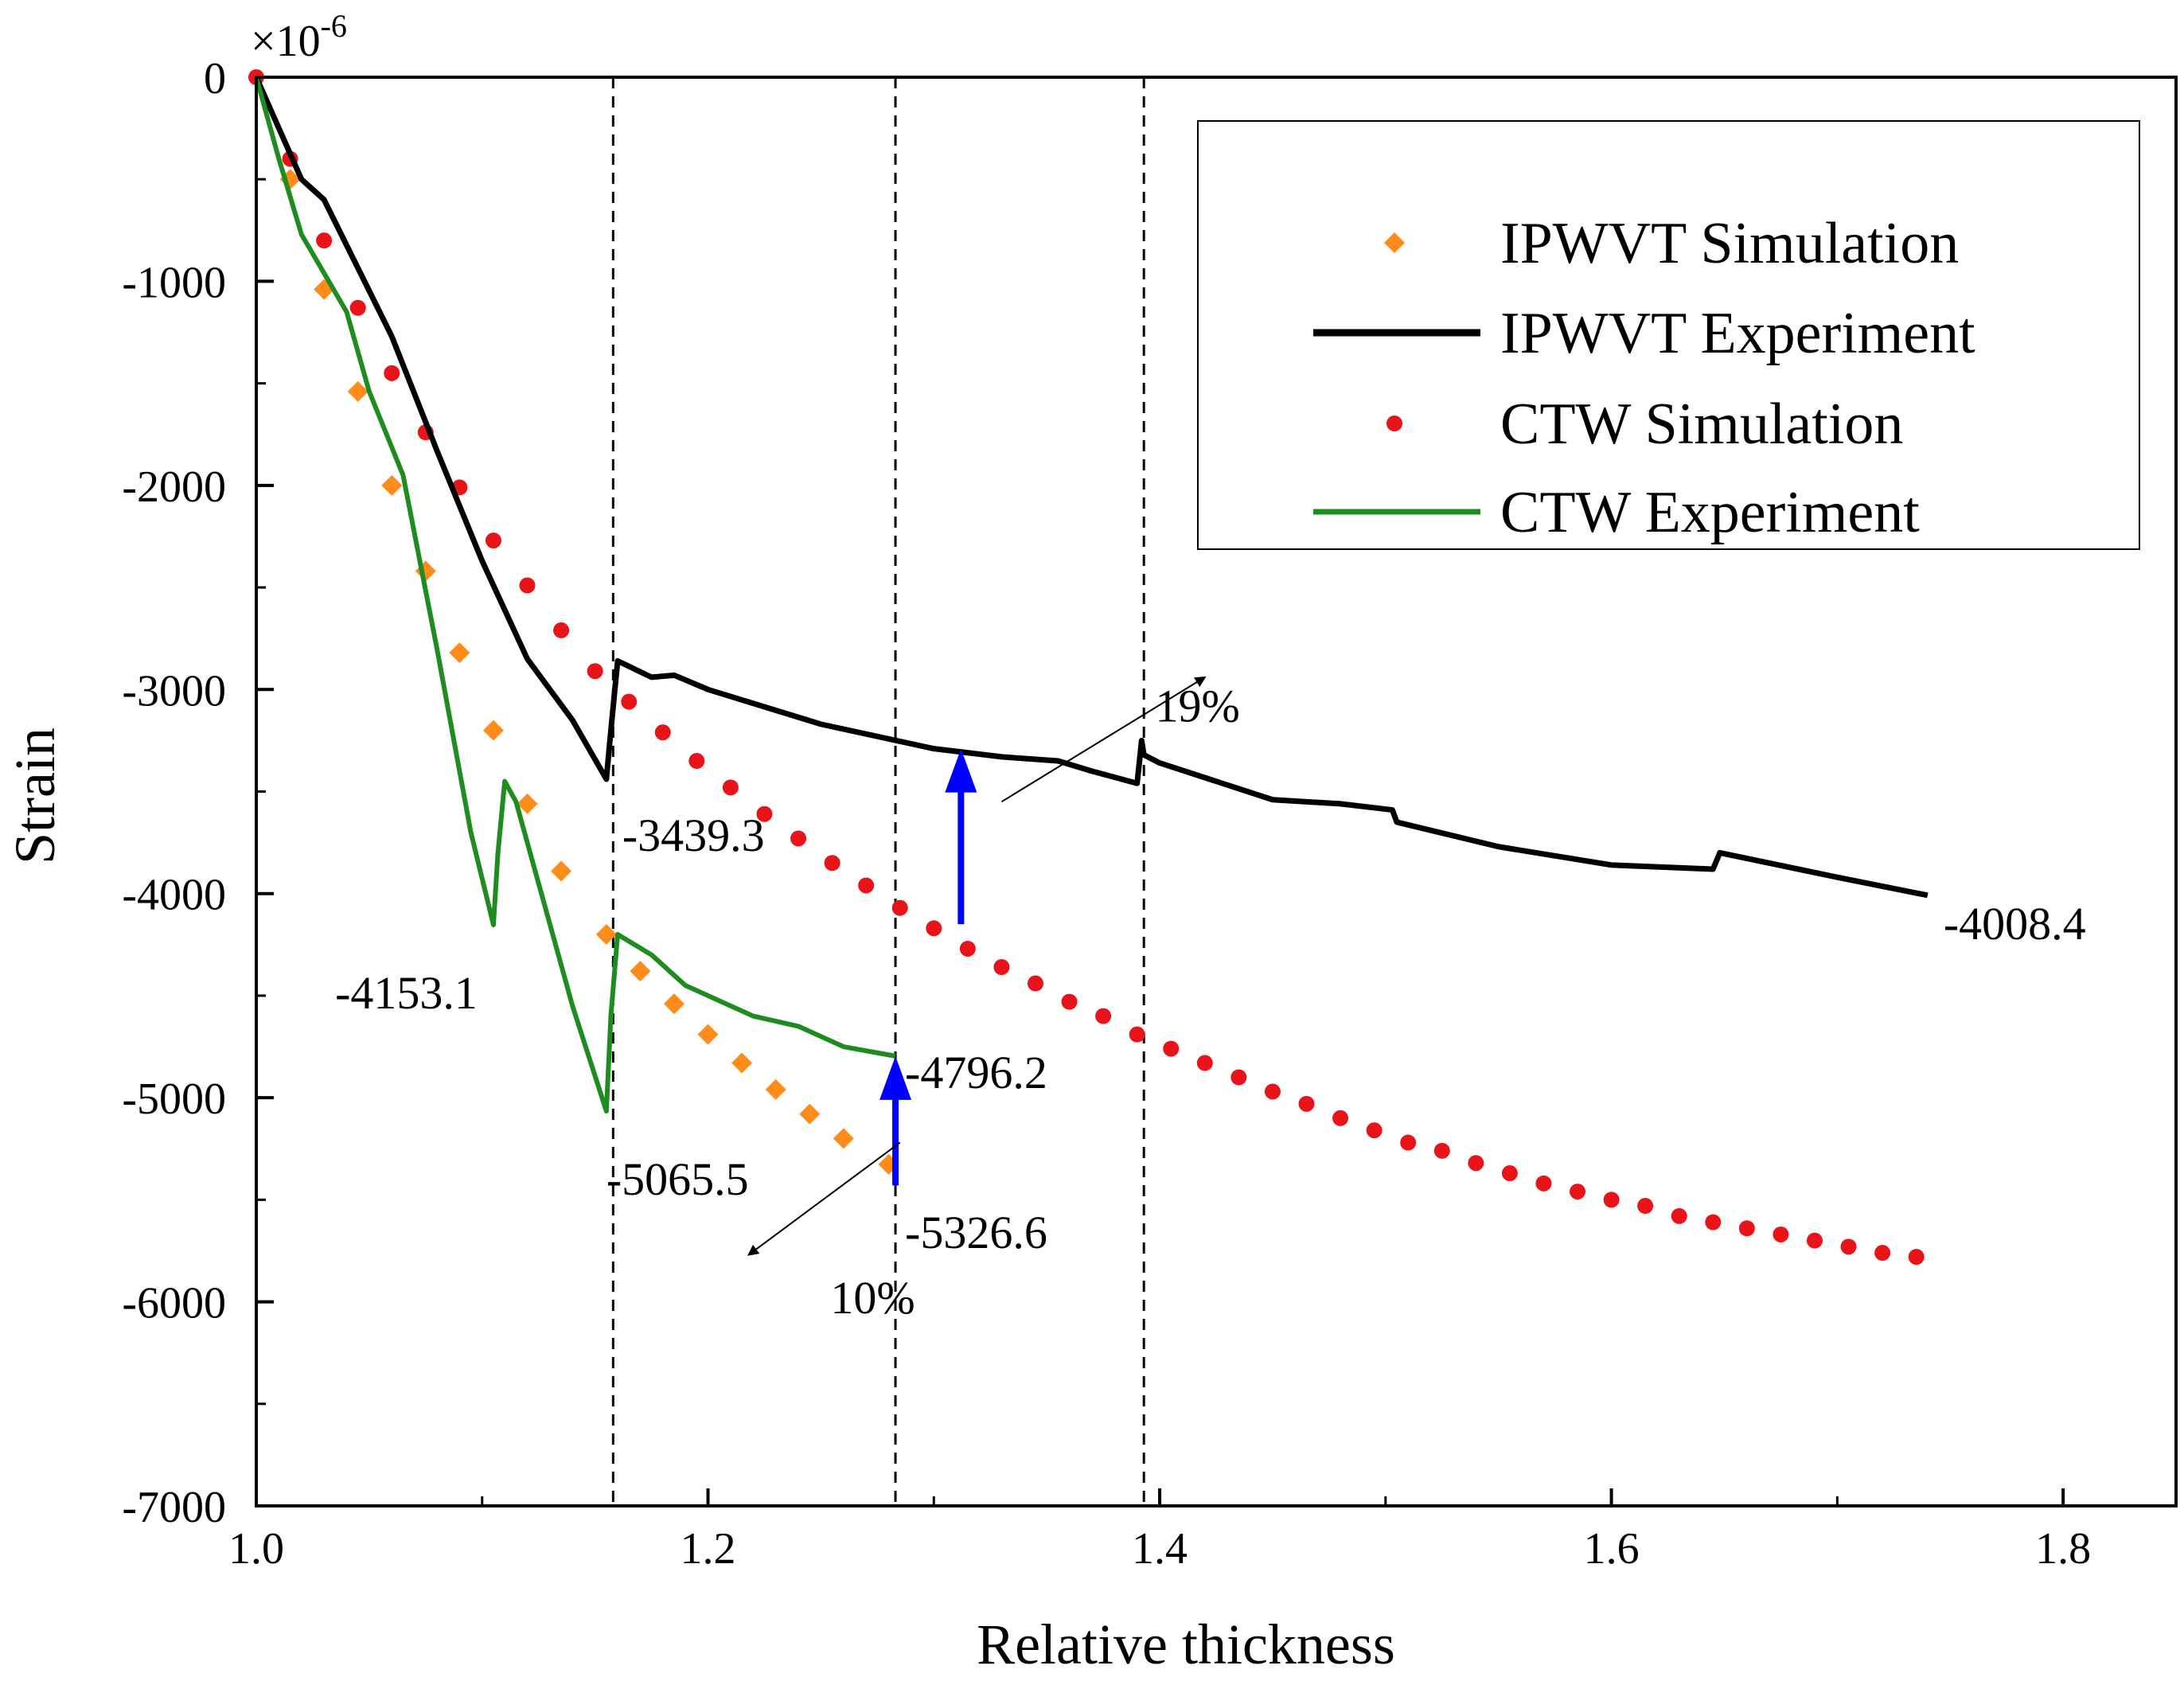 This screenshot has height=1681, width=2184. What do you see at coordinates (961, 836) in the screenshot?
I see `ctw-to-ipwvt-gap-arrow` at bounding box center [961, 836].